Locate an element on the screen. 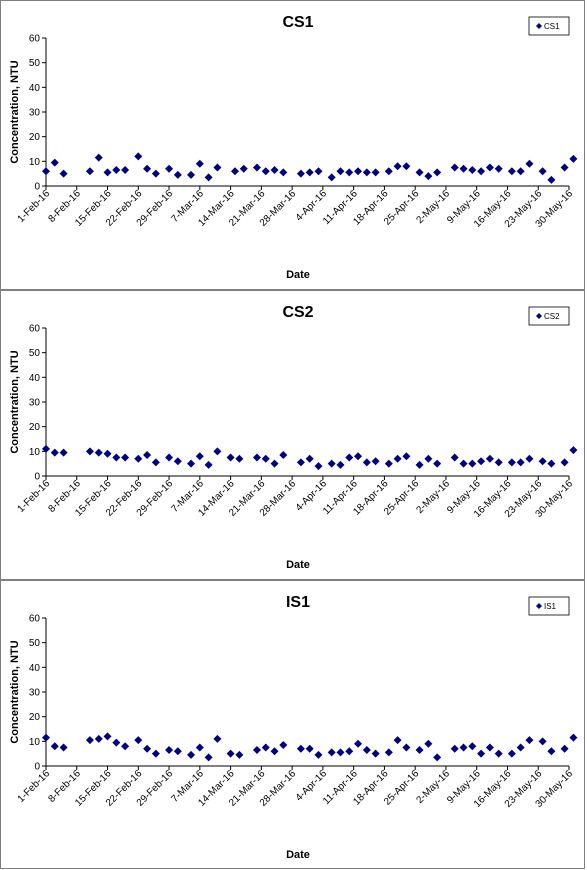 This screenshot has height=870, width=587. y-tick-label: 30 is located at coordinates (35, 113).